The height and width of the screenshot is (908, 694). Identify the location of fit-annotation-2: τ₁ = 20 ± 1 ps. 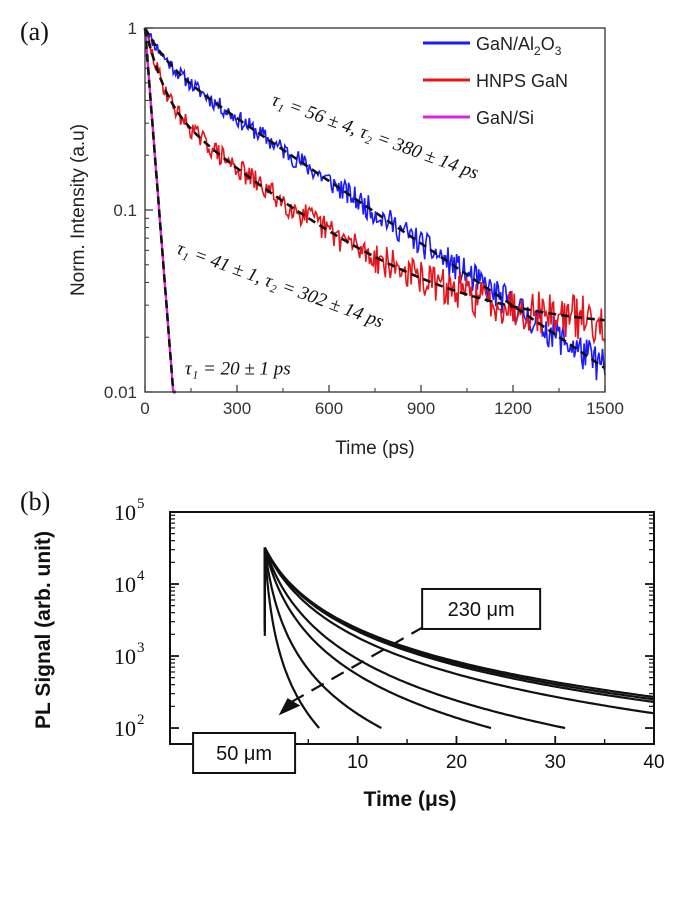
(238, 368).